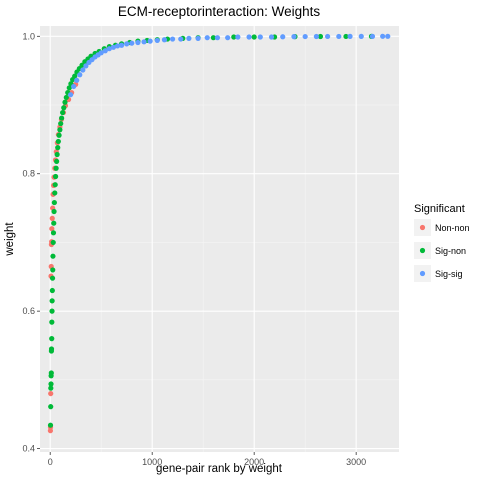 This screenshot has height=480, width=480. Describe the element at coordinates (422, 273) in the screenshot. I see `legend-swatch-sig-sig` at that location.